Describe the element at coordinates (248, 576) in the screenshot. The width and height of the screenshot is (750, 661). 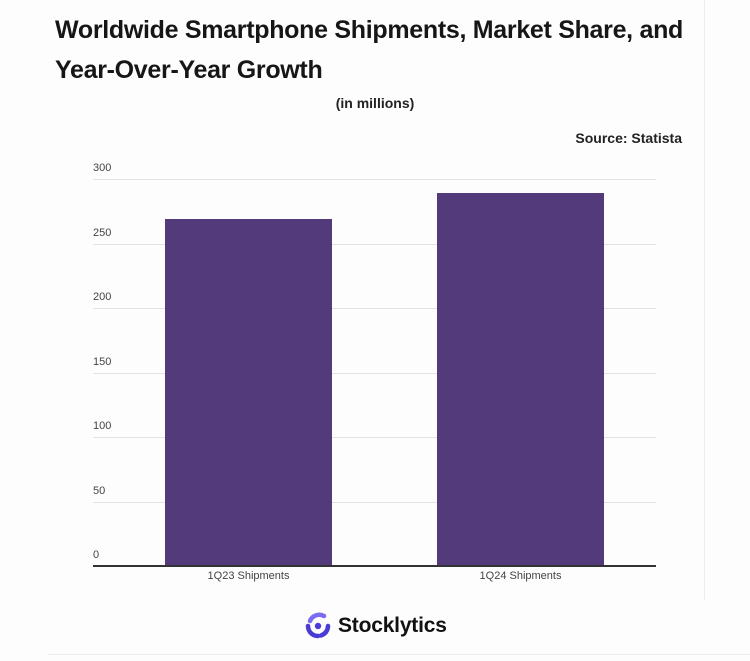
I see `x-tick-label: 1Q23 Shipments` at that location.